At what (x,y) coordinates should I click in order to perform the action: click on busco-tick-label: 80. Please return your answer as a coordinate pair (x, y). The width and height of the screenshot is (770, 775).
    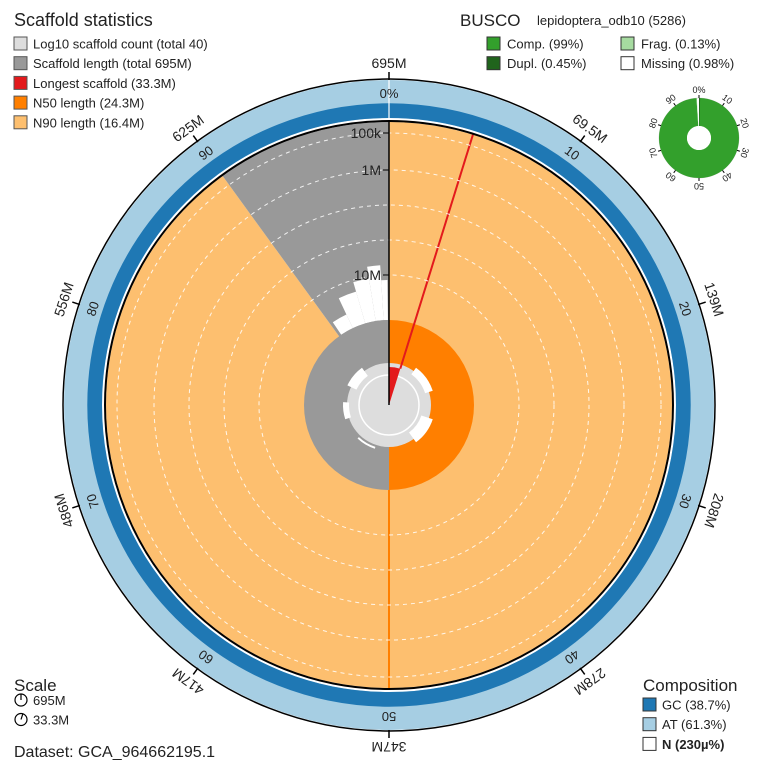
    Looking at the image, I should click on (653, 123).